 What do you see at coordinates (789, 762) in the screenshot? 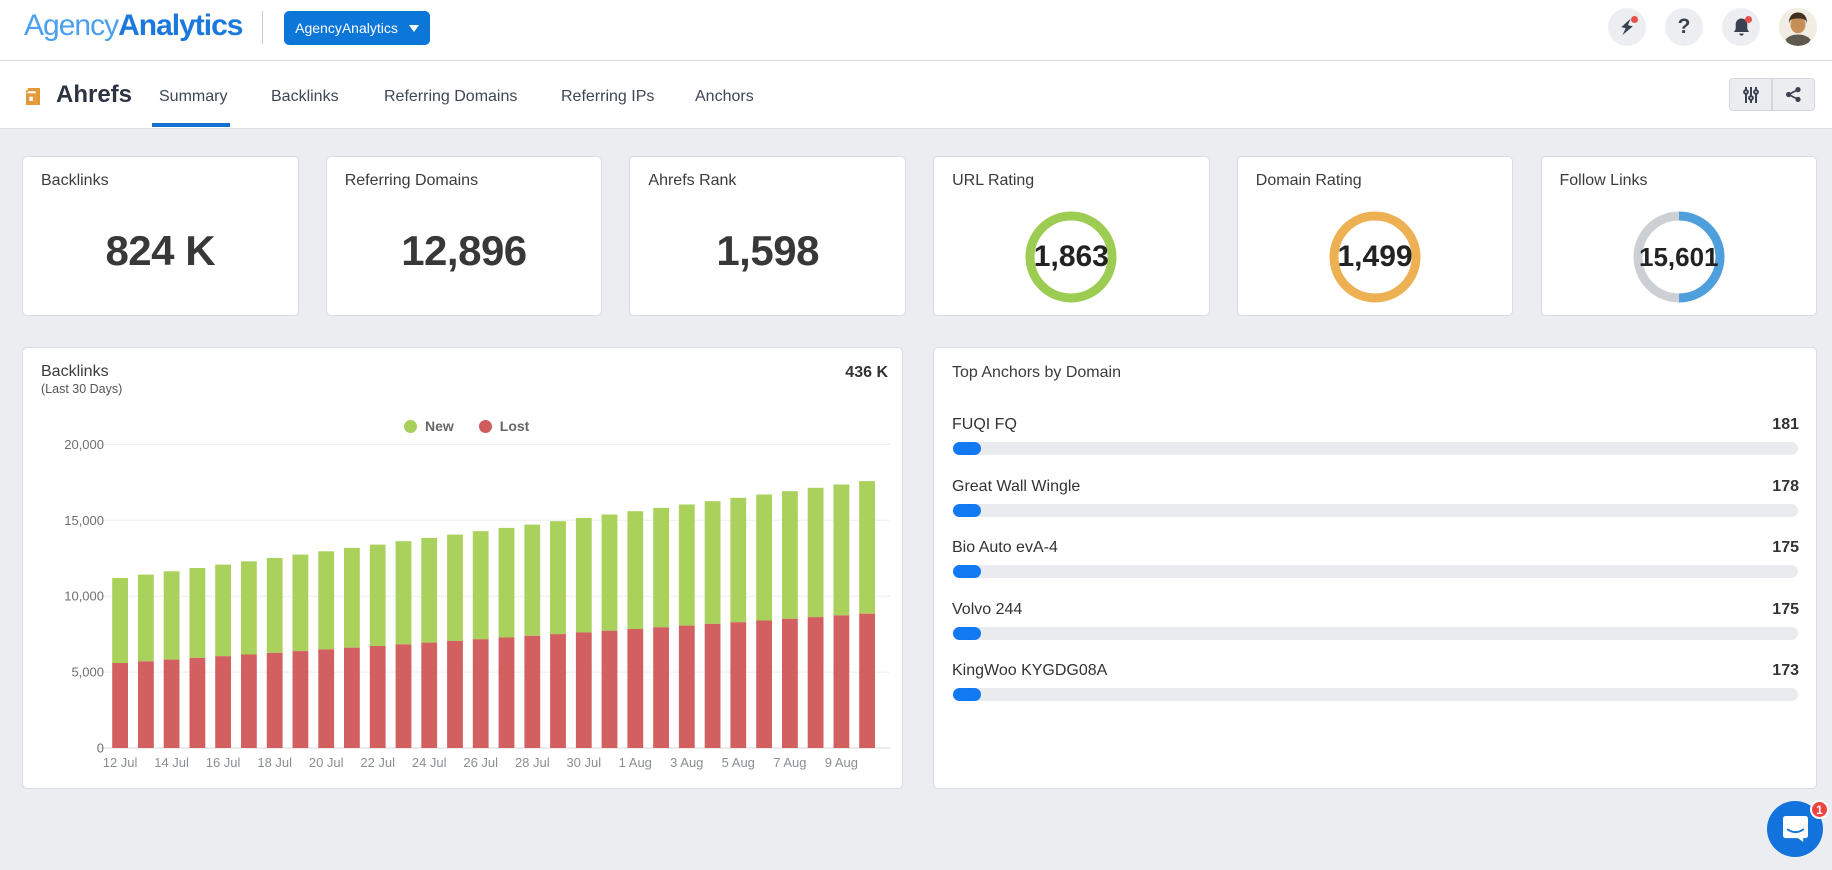
I see `svg-text: 7 Aug` at bounding box center [789, 762].